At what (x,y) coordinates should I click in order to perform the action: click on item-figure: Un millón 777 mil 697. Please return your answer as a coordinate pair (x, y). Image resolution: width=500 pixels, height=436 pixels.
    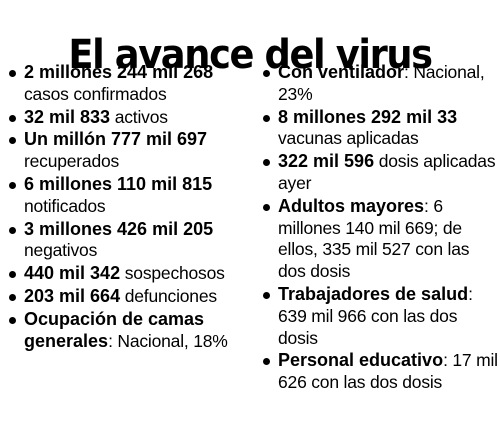
    Looking at the image, I should click on (116, 139).